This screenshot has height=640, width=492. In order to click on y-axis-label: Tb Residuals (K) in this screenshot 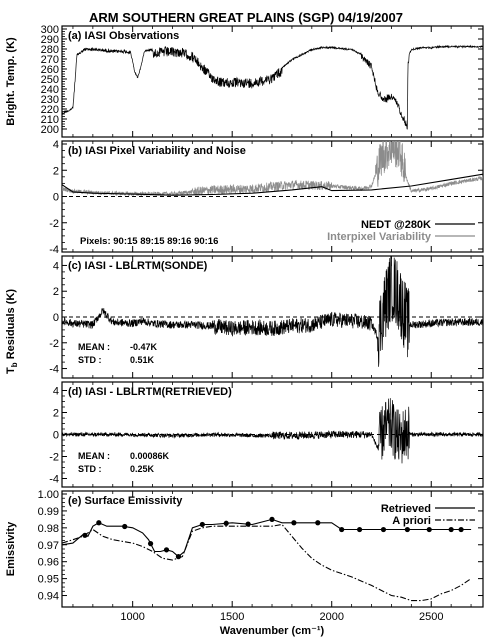, I will do `click(12, 331)`.